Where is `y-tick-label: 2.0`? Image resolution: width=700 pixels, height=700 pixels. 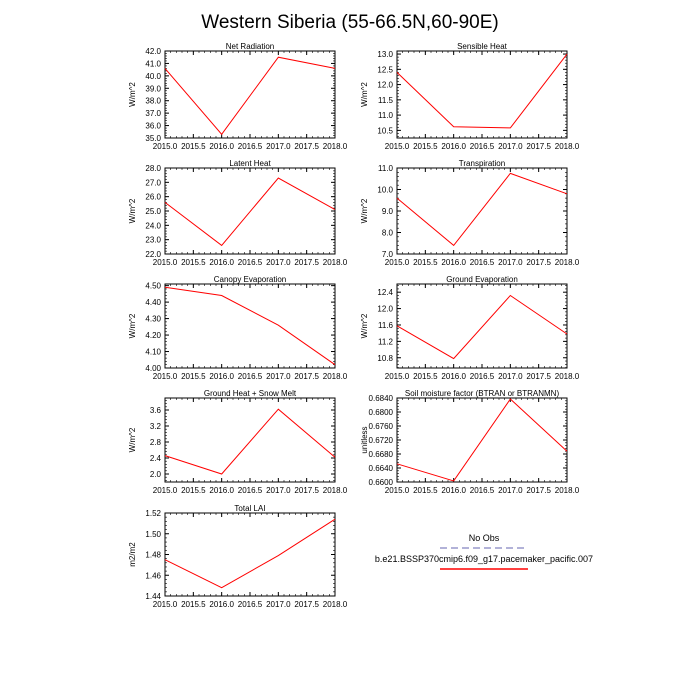 y-tick-label: 2.0 is located at coordinates (156, 474).